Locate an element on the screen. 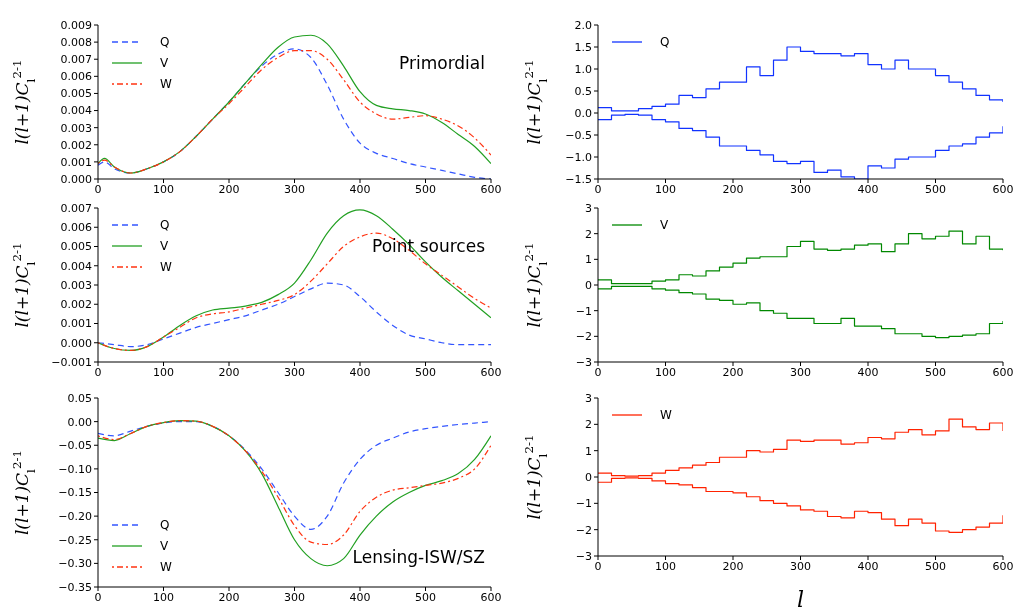 This screenshot has height=613, width=1035. y-tick-label: 0.009 is located at coordinates (76, 25).